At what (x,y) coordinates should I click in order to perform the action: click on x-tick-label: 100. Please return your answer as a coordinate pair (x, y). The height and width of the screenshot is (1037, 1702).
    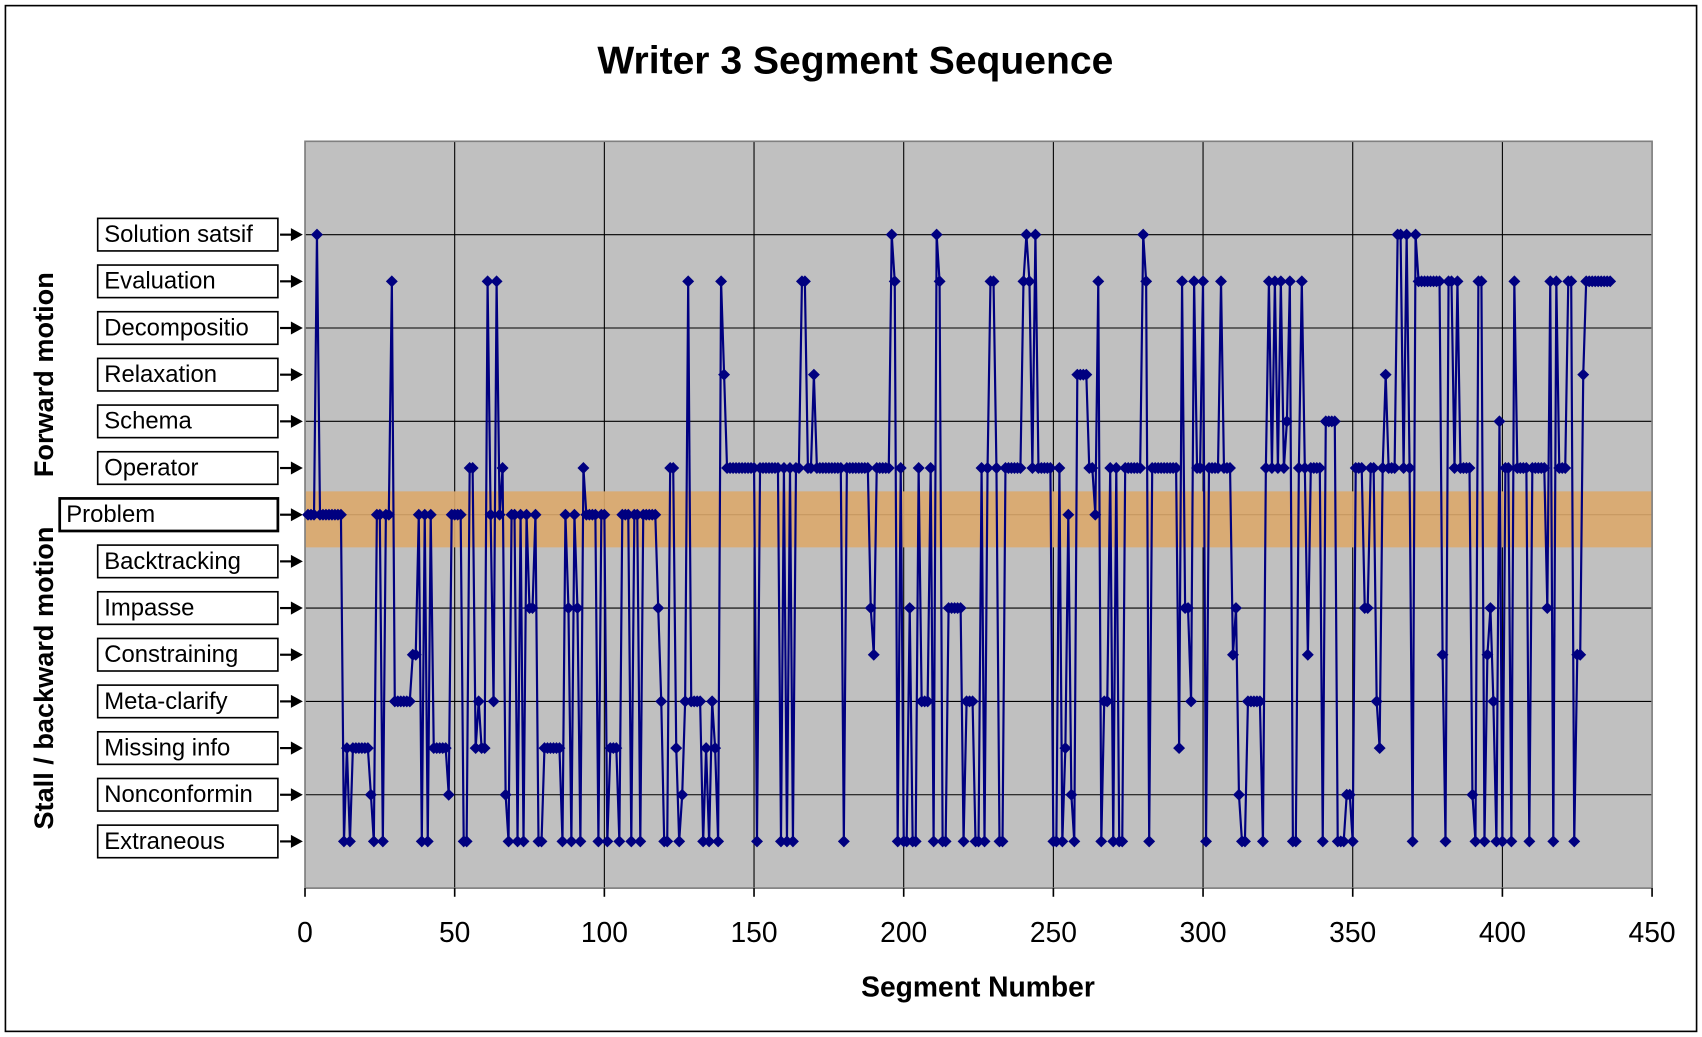
    Looking at the image, I should click on (604, 932).